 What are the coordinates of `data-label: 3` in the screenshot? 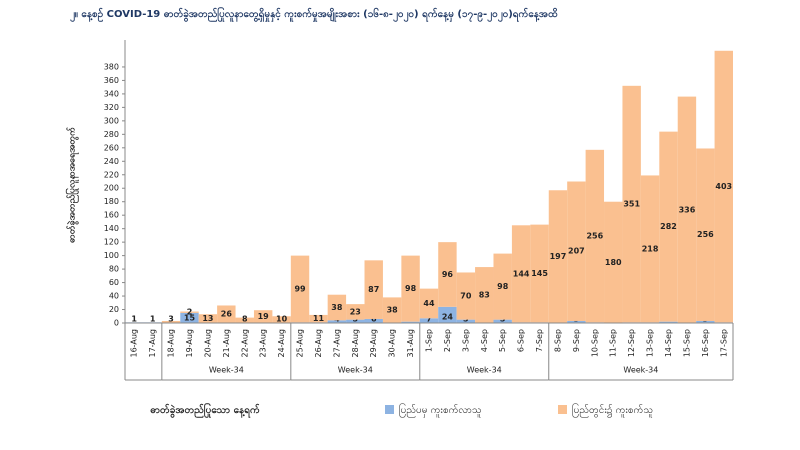 It's located at (171, 319).